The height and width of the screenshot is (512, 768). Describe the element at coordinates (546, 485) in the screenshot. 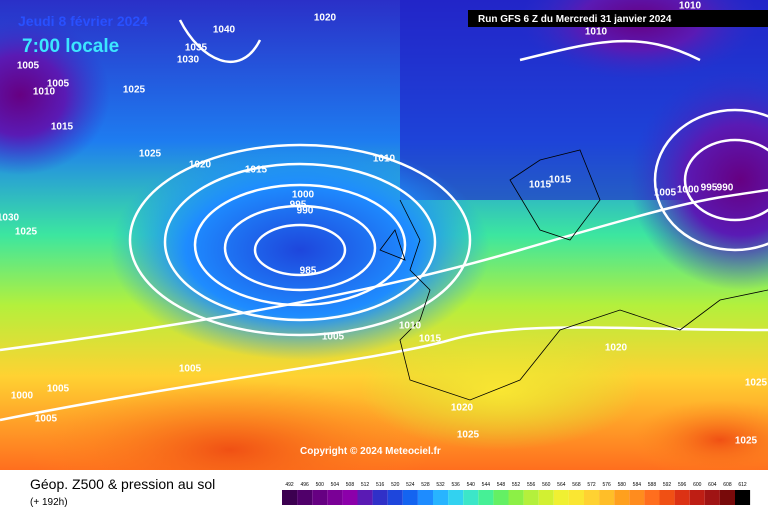

I see `legend-label: 560` at that location.